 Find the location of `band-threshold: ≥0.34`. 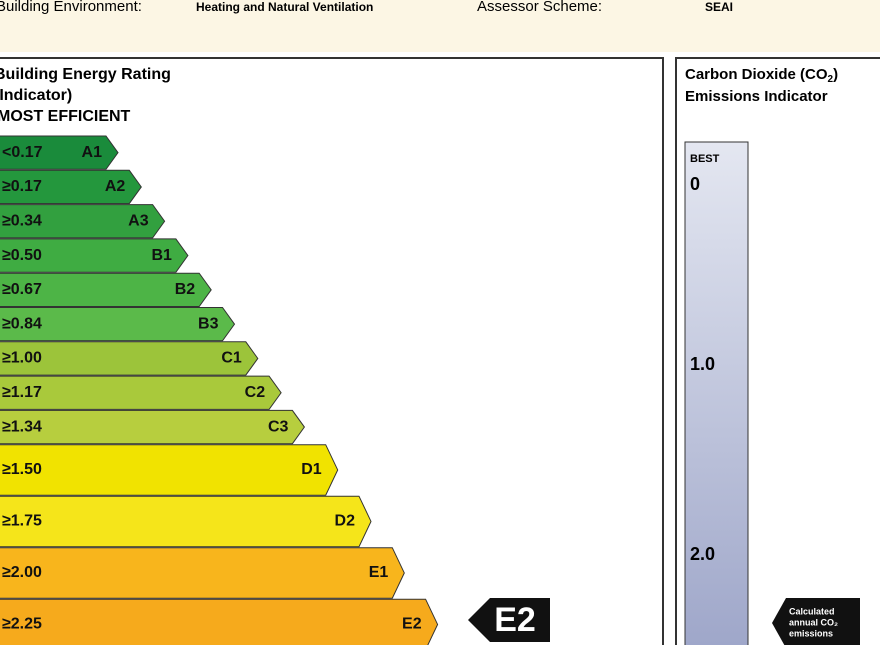

band-threshold: ≥0.34 is located at coordinates (22, 220).